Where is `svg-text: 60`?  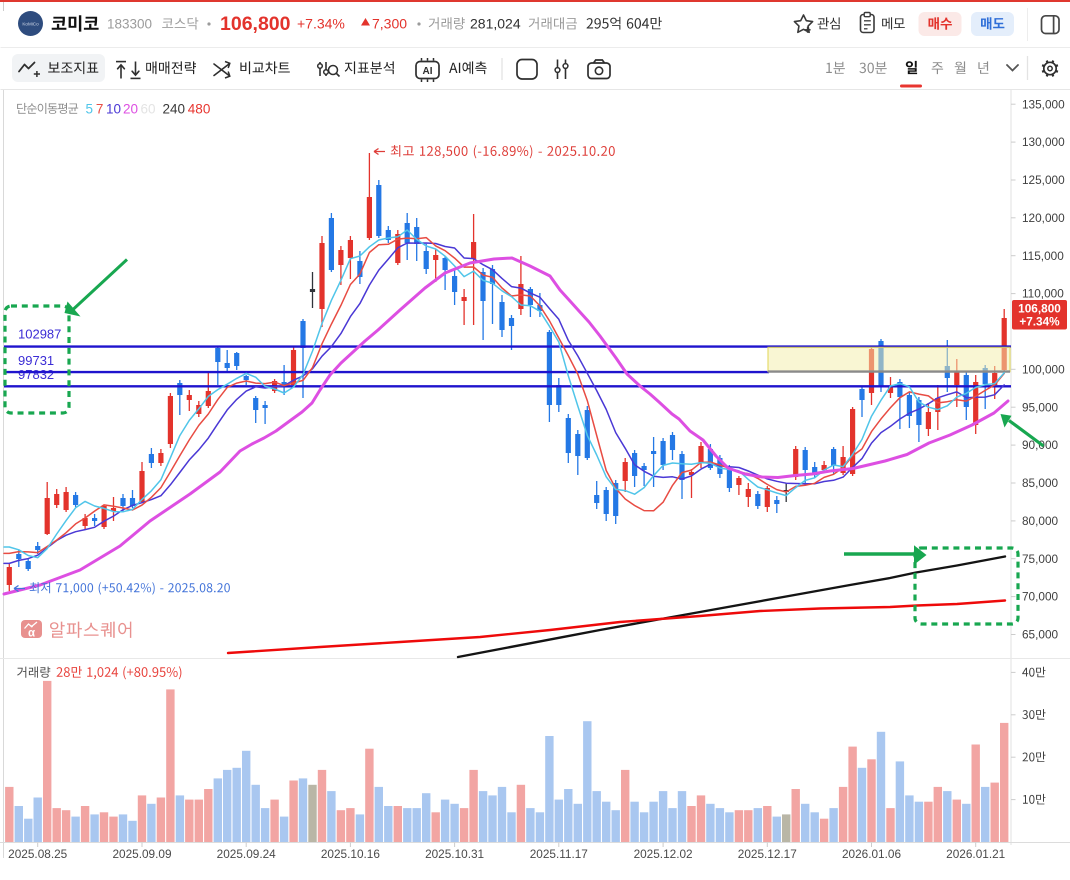
svg-text: 60 is located at coordinates (148, 109).